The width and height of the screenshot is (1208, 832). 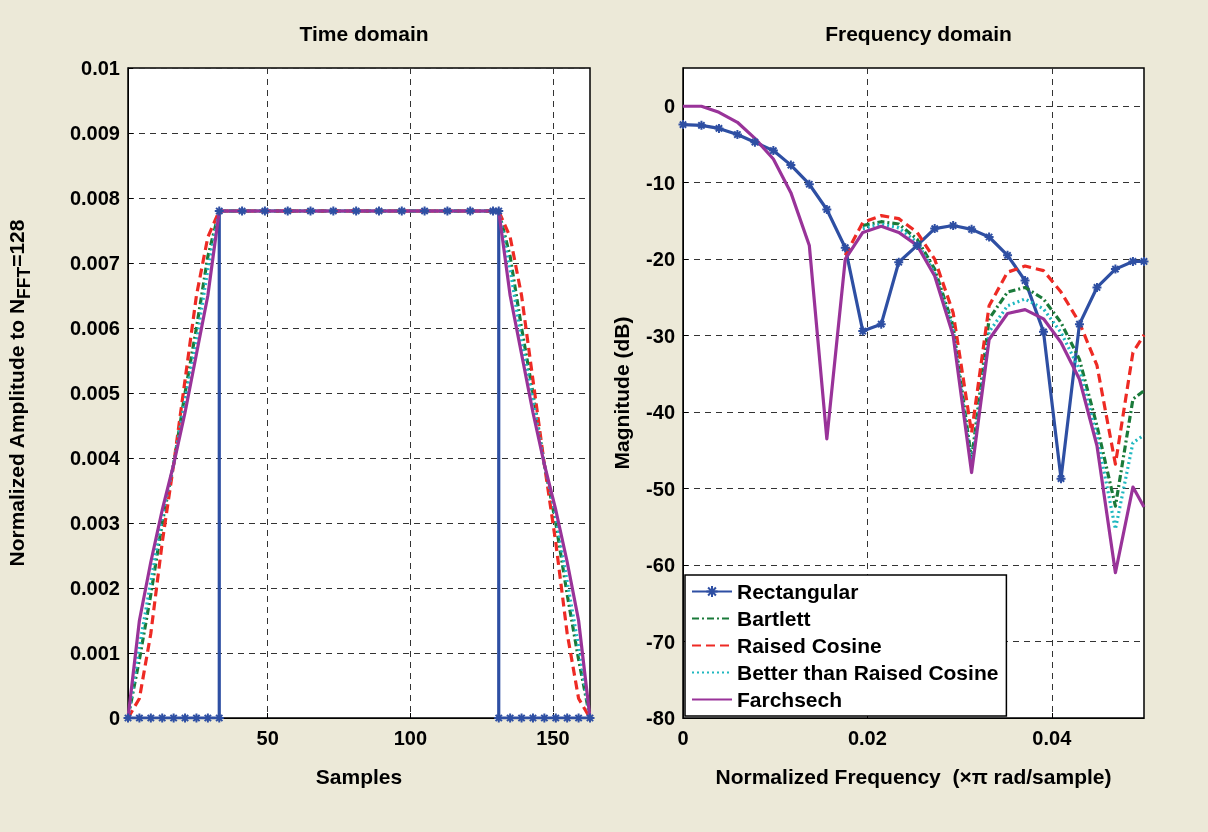 What do you see at coordinates (94, 263) in the screenshot?
I see `y-tick-label: 0.007` at bounding box center [94, 263].